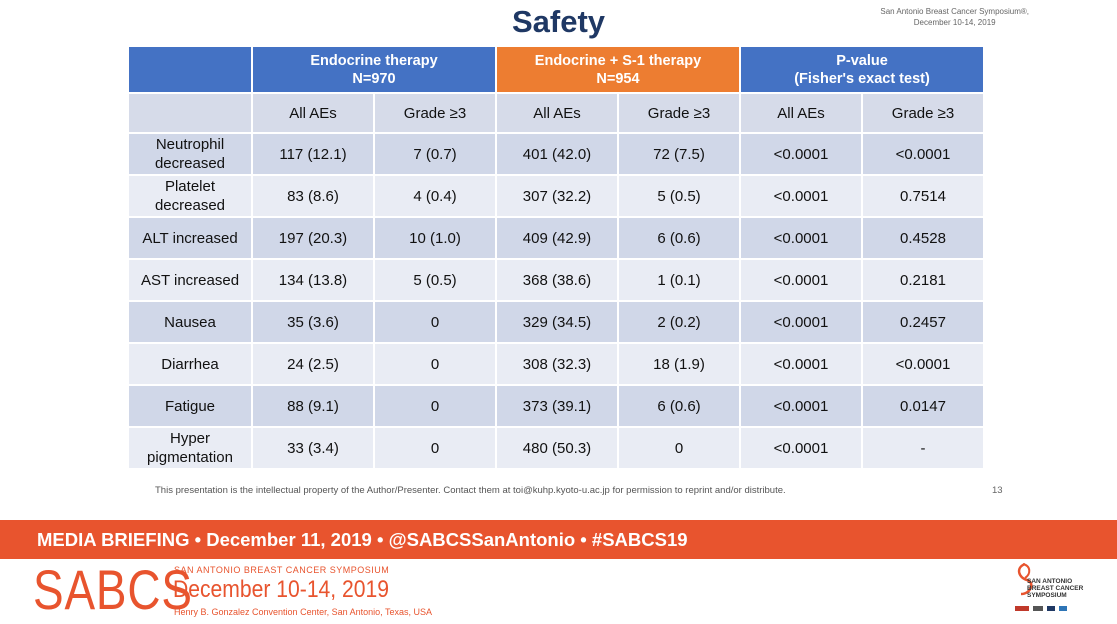  What do you see at coordinates (313, 154) in the screenshot?
I see `table-cell: 117 (12.1)` at bounding box center [313, 154].